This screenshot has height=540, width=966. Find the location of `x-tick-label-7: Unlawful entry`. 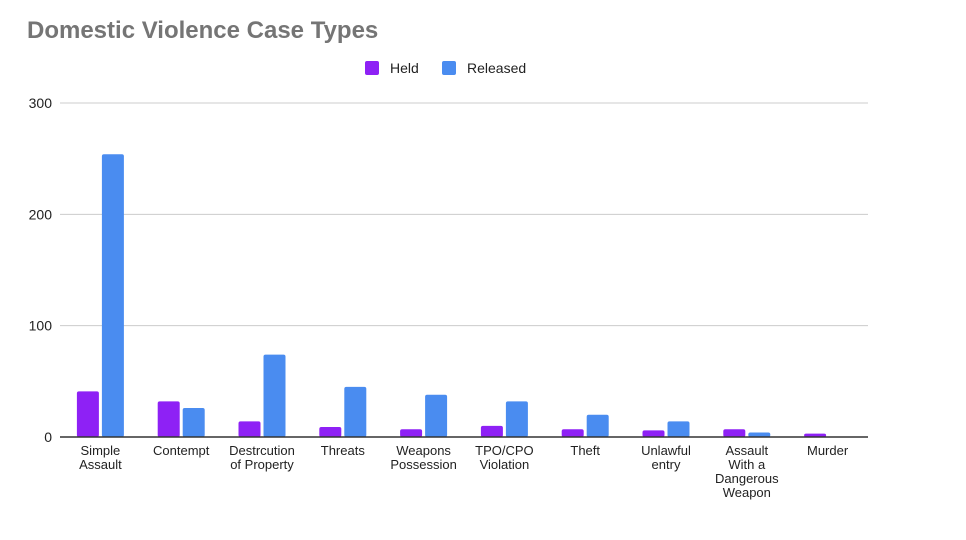

x-tick-label-7: Unlawful entry is located at coordinates (666, 457).